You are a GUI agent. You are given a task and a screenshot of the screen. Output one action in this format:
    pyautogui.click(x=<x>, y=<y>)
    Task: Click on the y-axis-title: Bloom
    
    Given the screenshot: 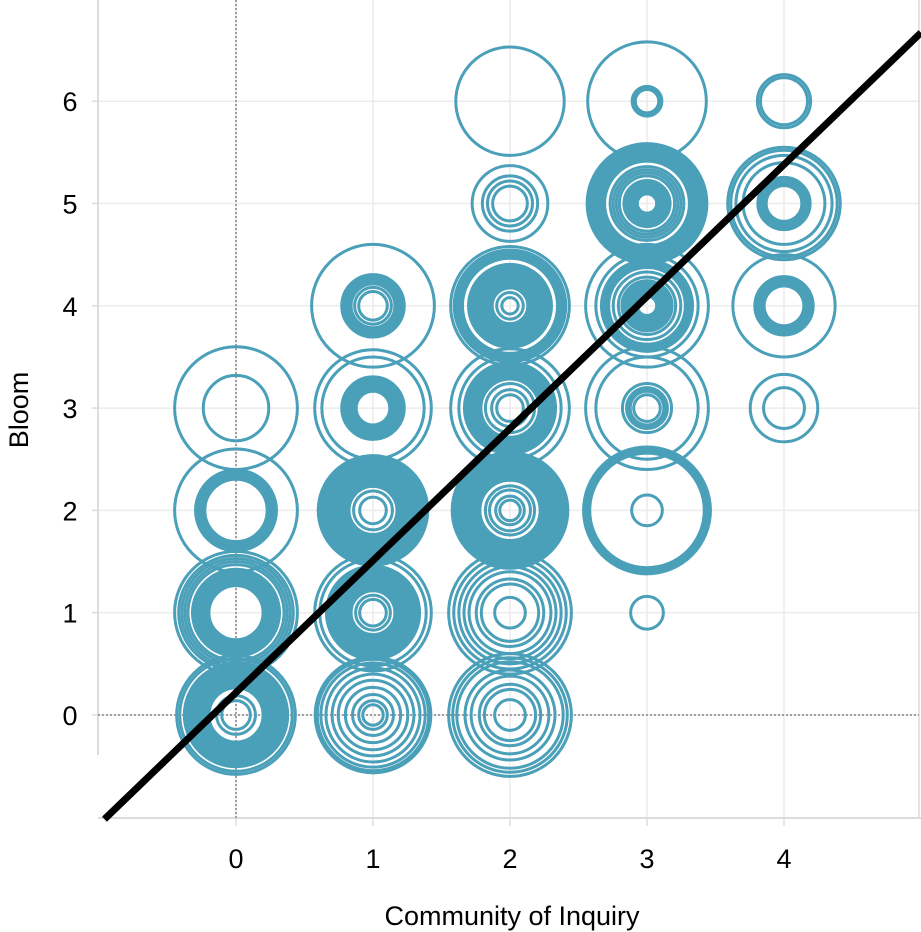 What is the action you would take?
    pyautogui.click(x=19, y=410)
    